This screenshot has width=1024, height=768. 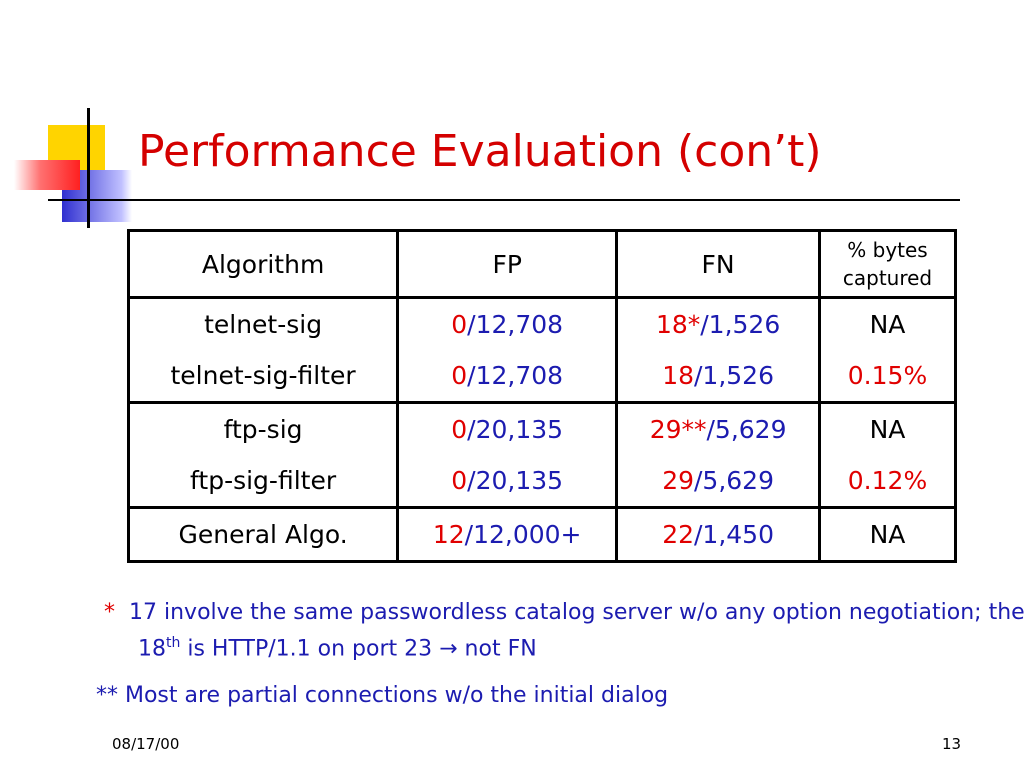 I want to click on table-cell: 12/12,000+, so click(x=507, y=534).